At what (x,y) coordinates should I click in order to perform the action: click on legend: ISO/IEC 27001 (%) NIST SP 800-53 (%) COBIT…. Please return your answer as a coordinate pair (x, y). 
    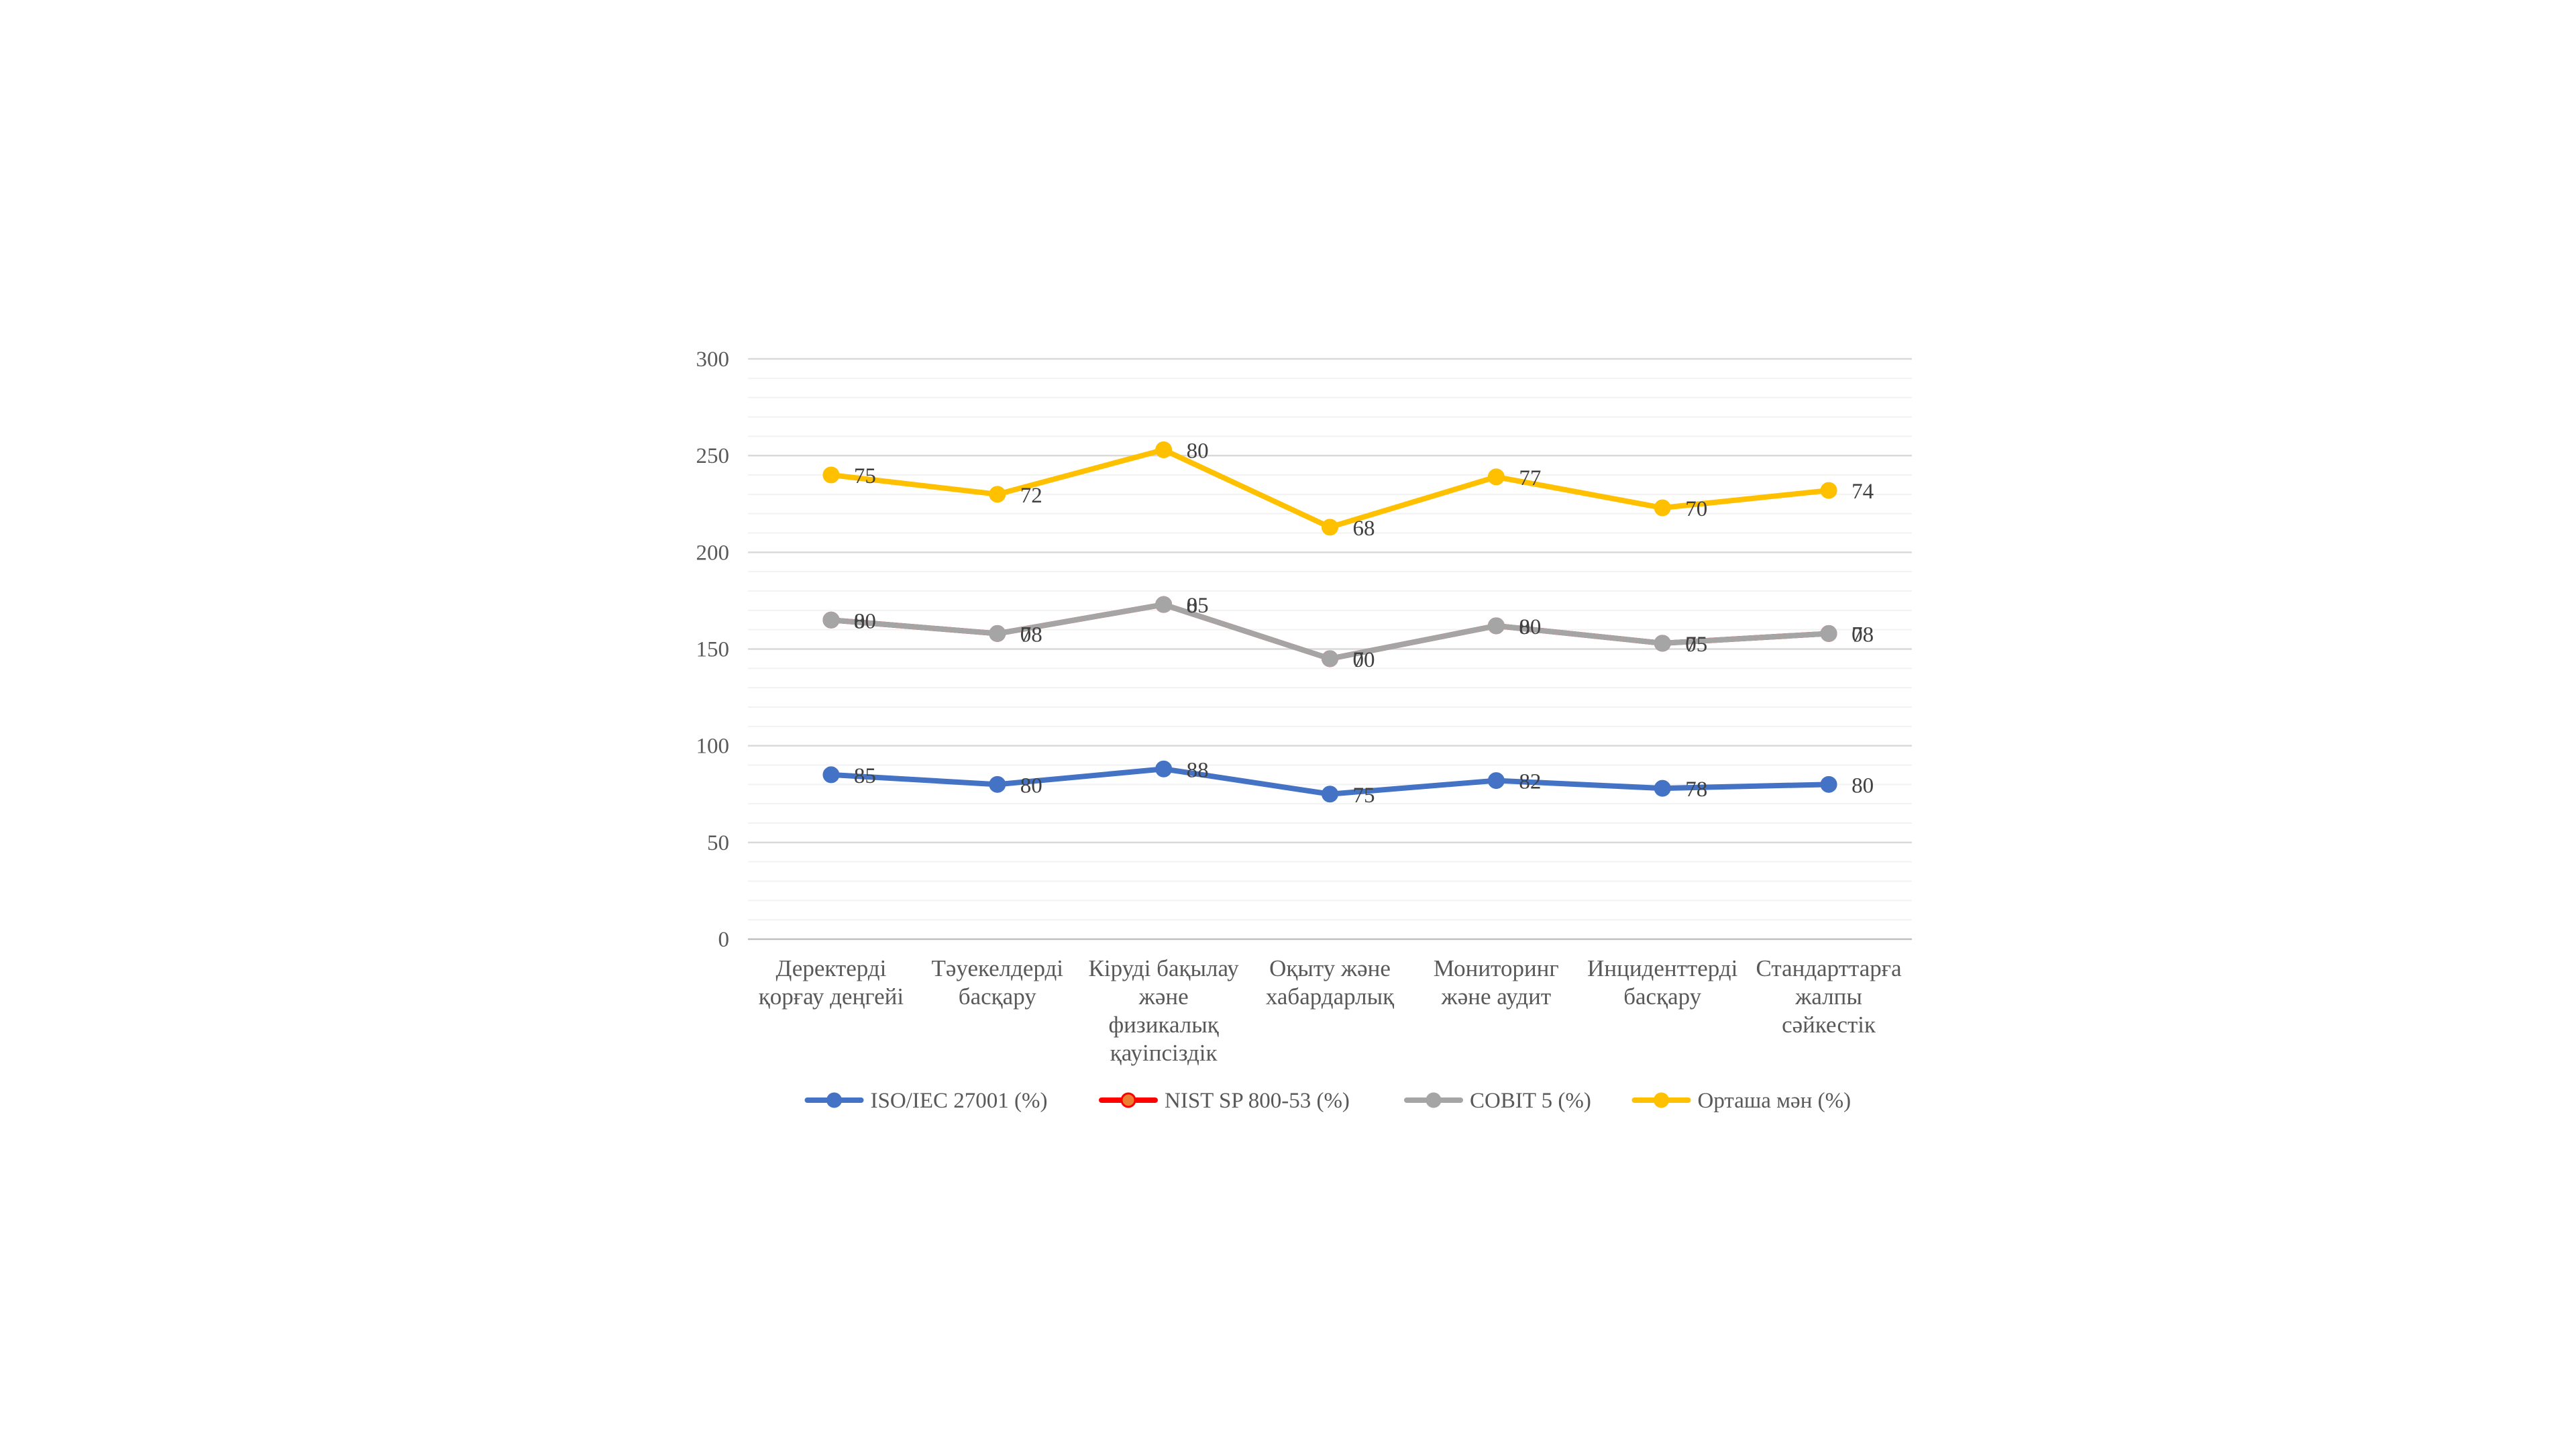
    Looking at the image, I should click on (1327, 1101).